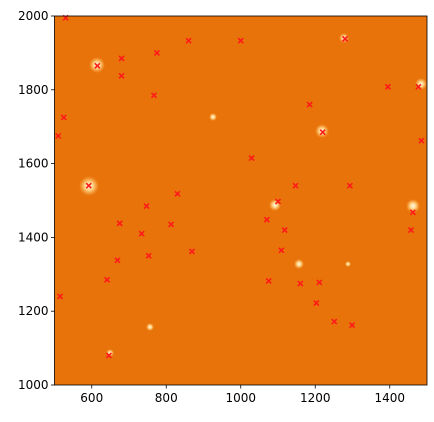  I want to click on x-tick-label: 1200, so click(315, 398).